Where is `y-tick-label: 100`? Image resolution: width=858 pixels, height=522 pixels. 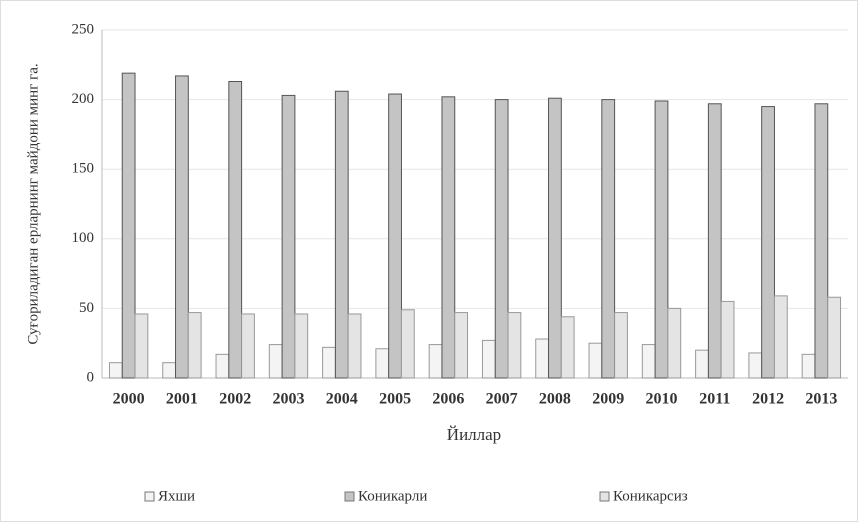
y-tick-label: 100 is located at coordinates (83, 238).